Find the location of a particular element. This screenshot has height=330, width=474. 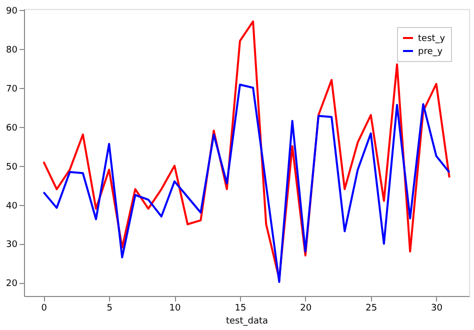

x-tick-label: 0 is located at coordinates (44, 309).